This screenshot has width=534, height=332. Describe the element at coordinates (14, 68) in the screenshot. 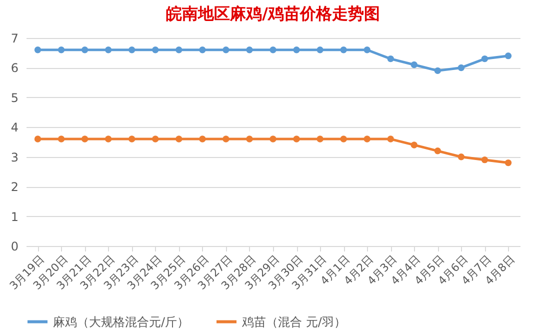

I see `y-tick-label: 6` at that location.